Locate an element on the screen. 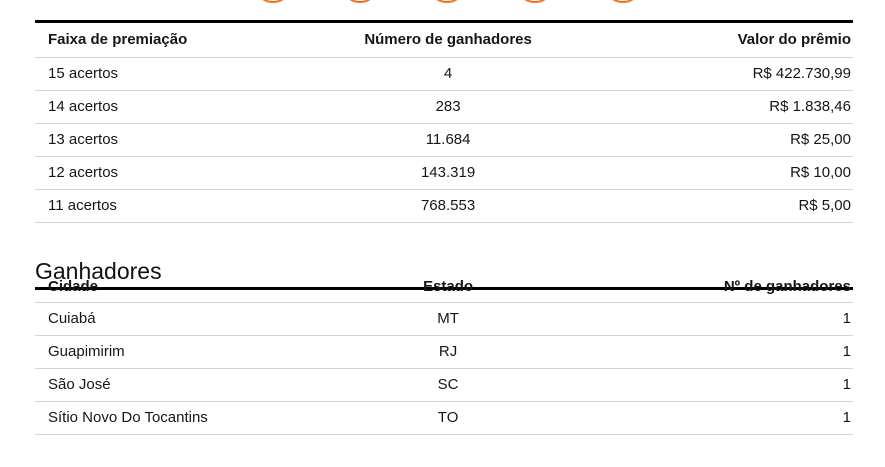 This screenshot has height=467, width=885. cidade-cell: São José is located at coordinates (79, 384).